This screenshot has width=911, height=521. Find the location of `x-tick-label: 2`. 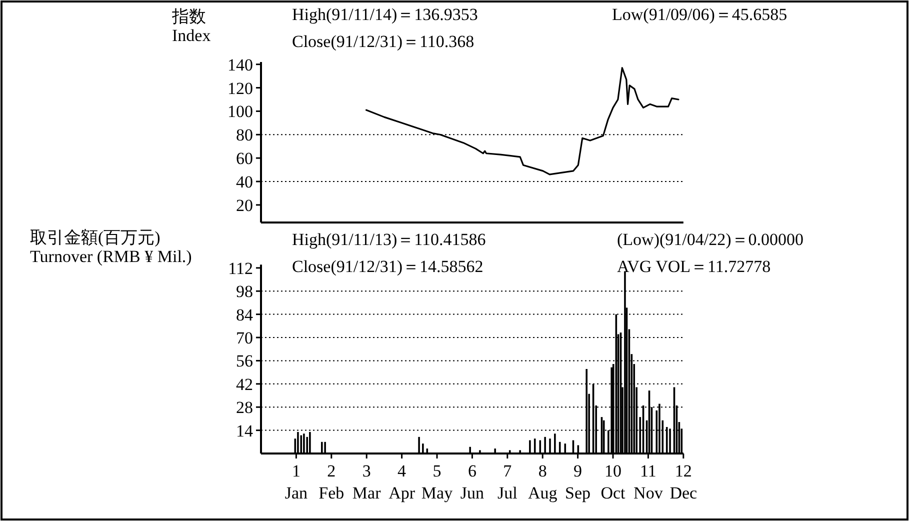

x-tick-label: 2 is located at coordinates (331, 471).